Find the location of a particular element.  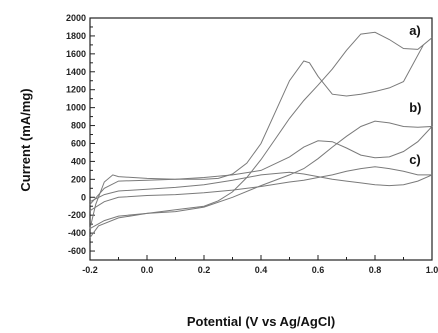

y-tick-label: 1400 is located at coordinates (76, 72).